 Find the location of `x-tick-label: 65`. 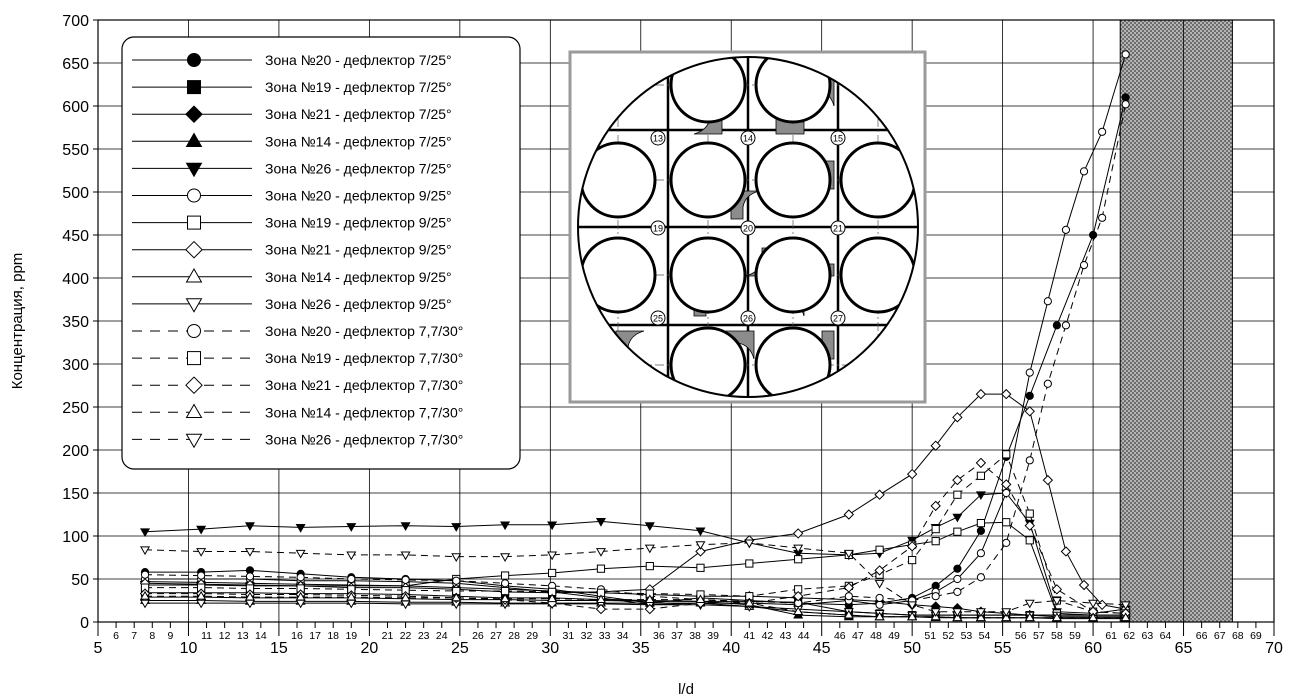

x-tick-label: 65 is located at coordinates (1184, 648).